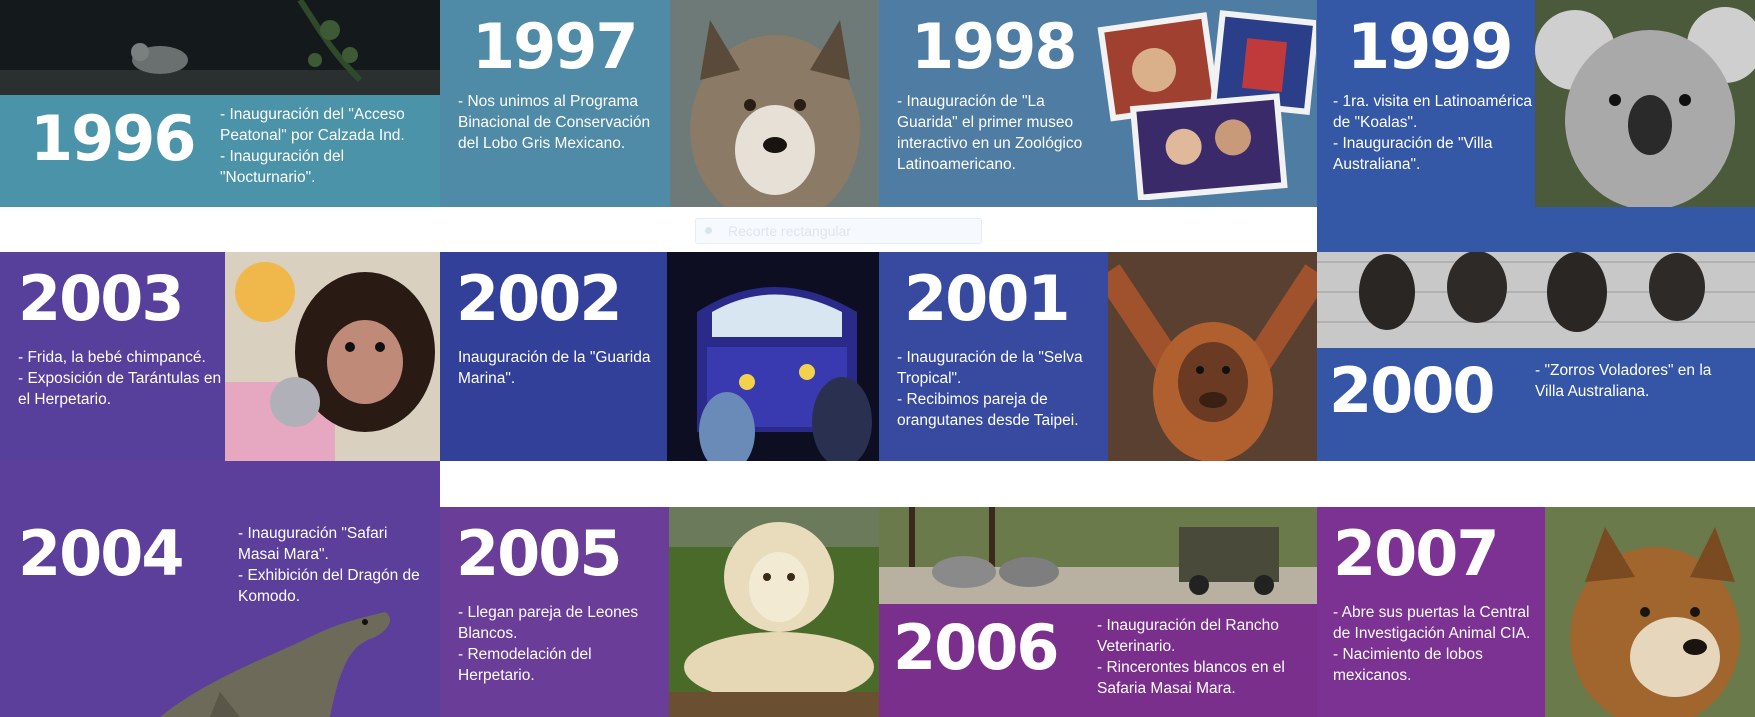  I want to click on baby-chimpanzee-photo, so click(332, 356).